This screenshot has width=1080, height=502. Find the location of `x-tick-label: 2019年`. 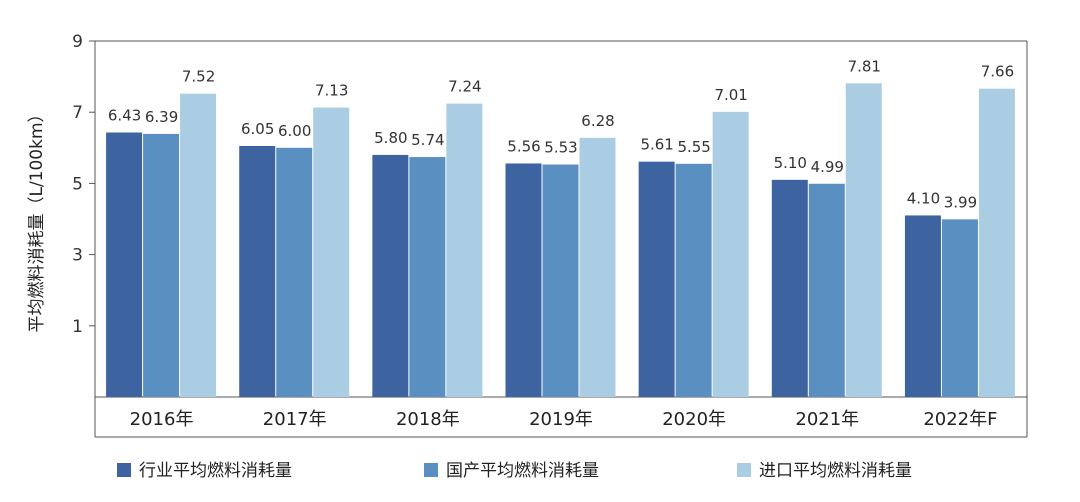

x-tick-label: 2019年 is located at coordinates (561, 419).